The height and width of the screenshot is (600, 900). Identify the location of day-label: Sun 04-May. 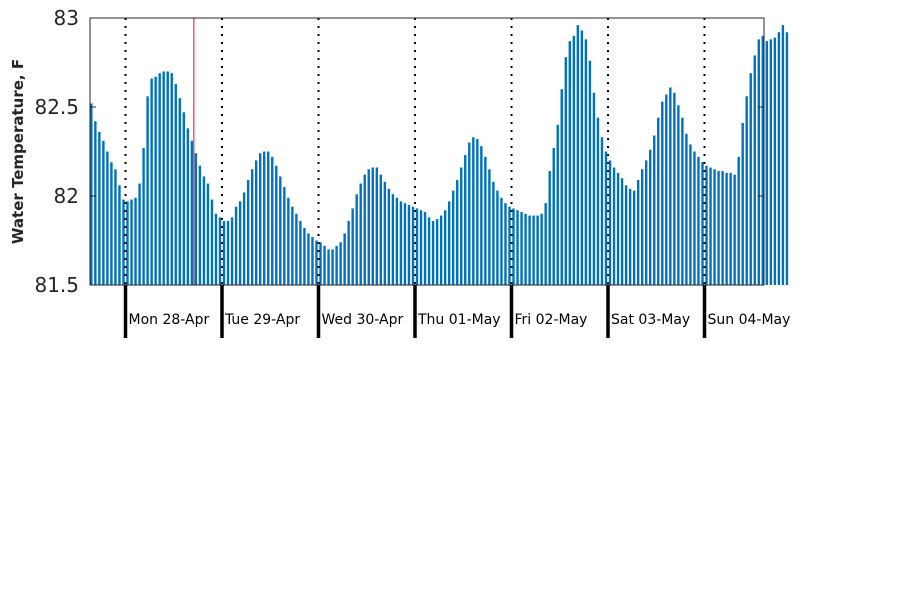
(749, 320).